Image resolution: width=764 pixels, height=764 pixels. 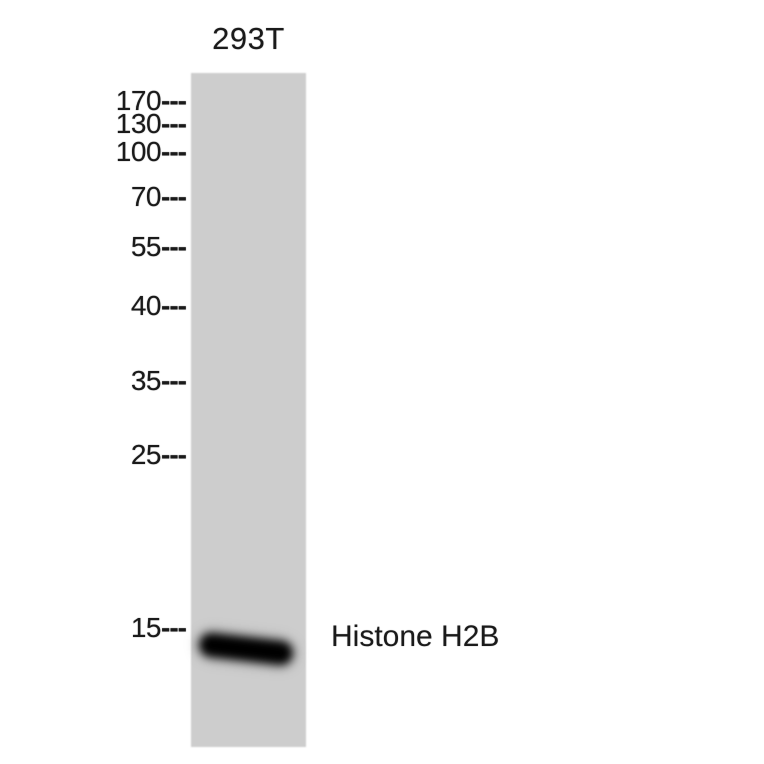 What do you see at coordinates (138, 100) in the screenshot?
I see `mw-marker-value: 170` at bounding box center [138, 100].